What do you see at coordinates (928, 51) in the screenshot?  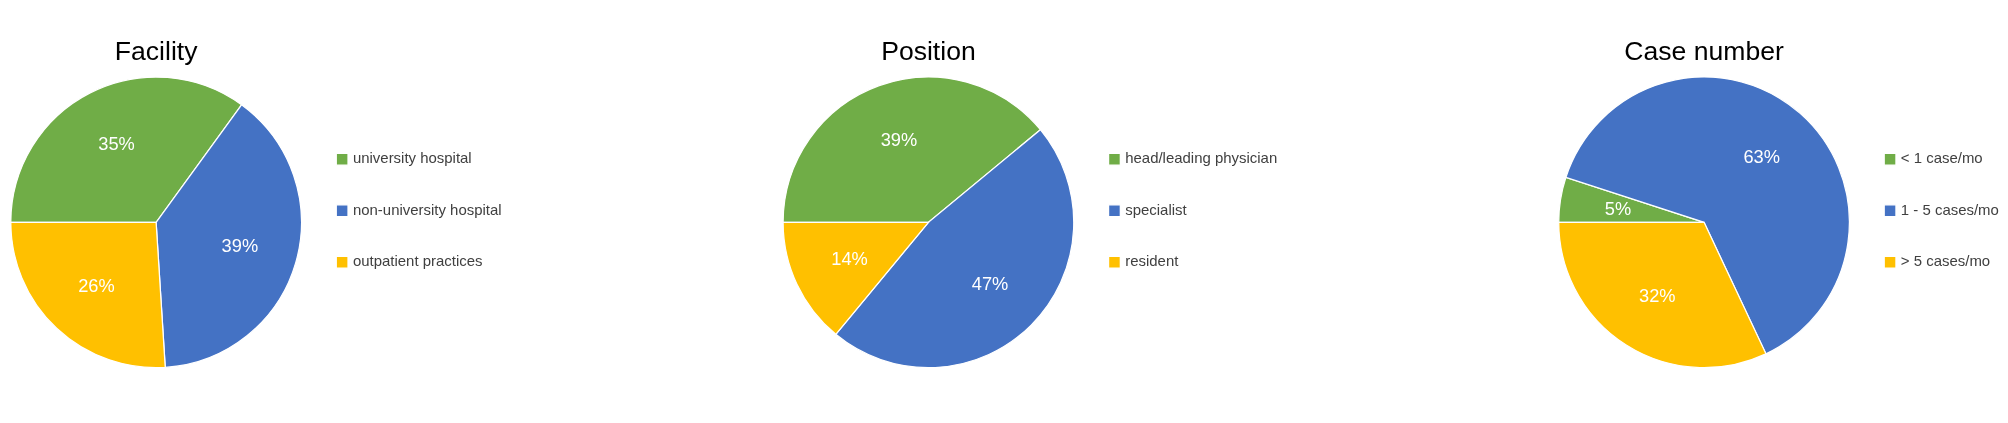 I see `chart-title: Position` at bounding box center [928, 51].